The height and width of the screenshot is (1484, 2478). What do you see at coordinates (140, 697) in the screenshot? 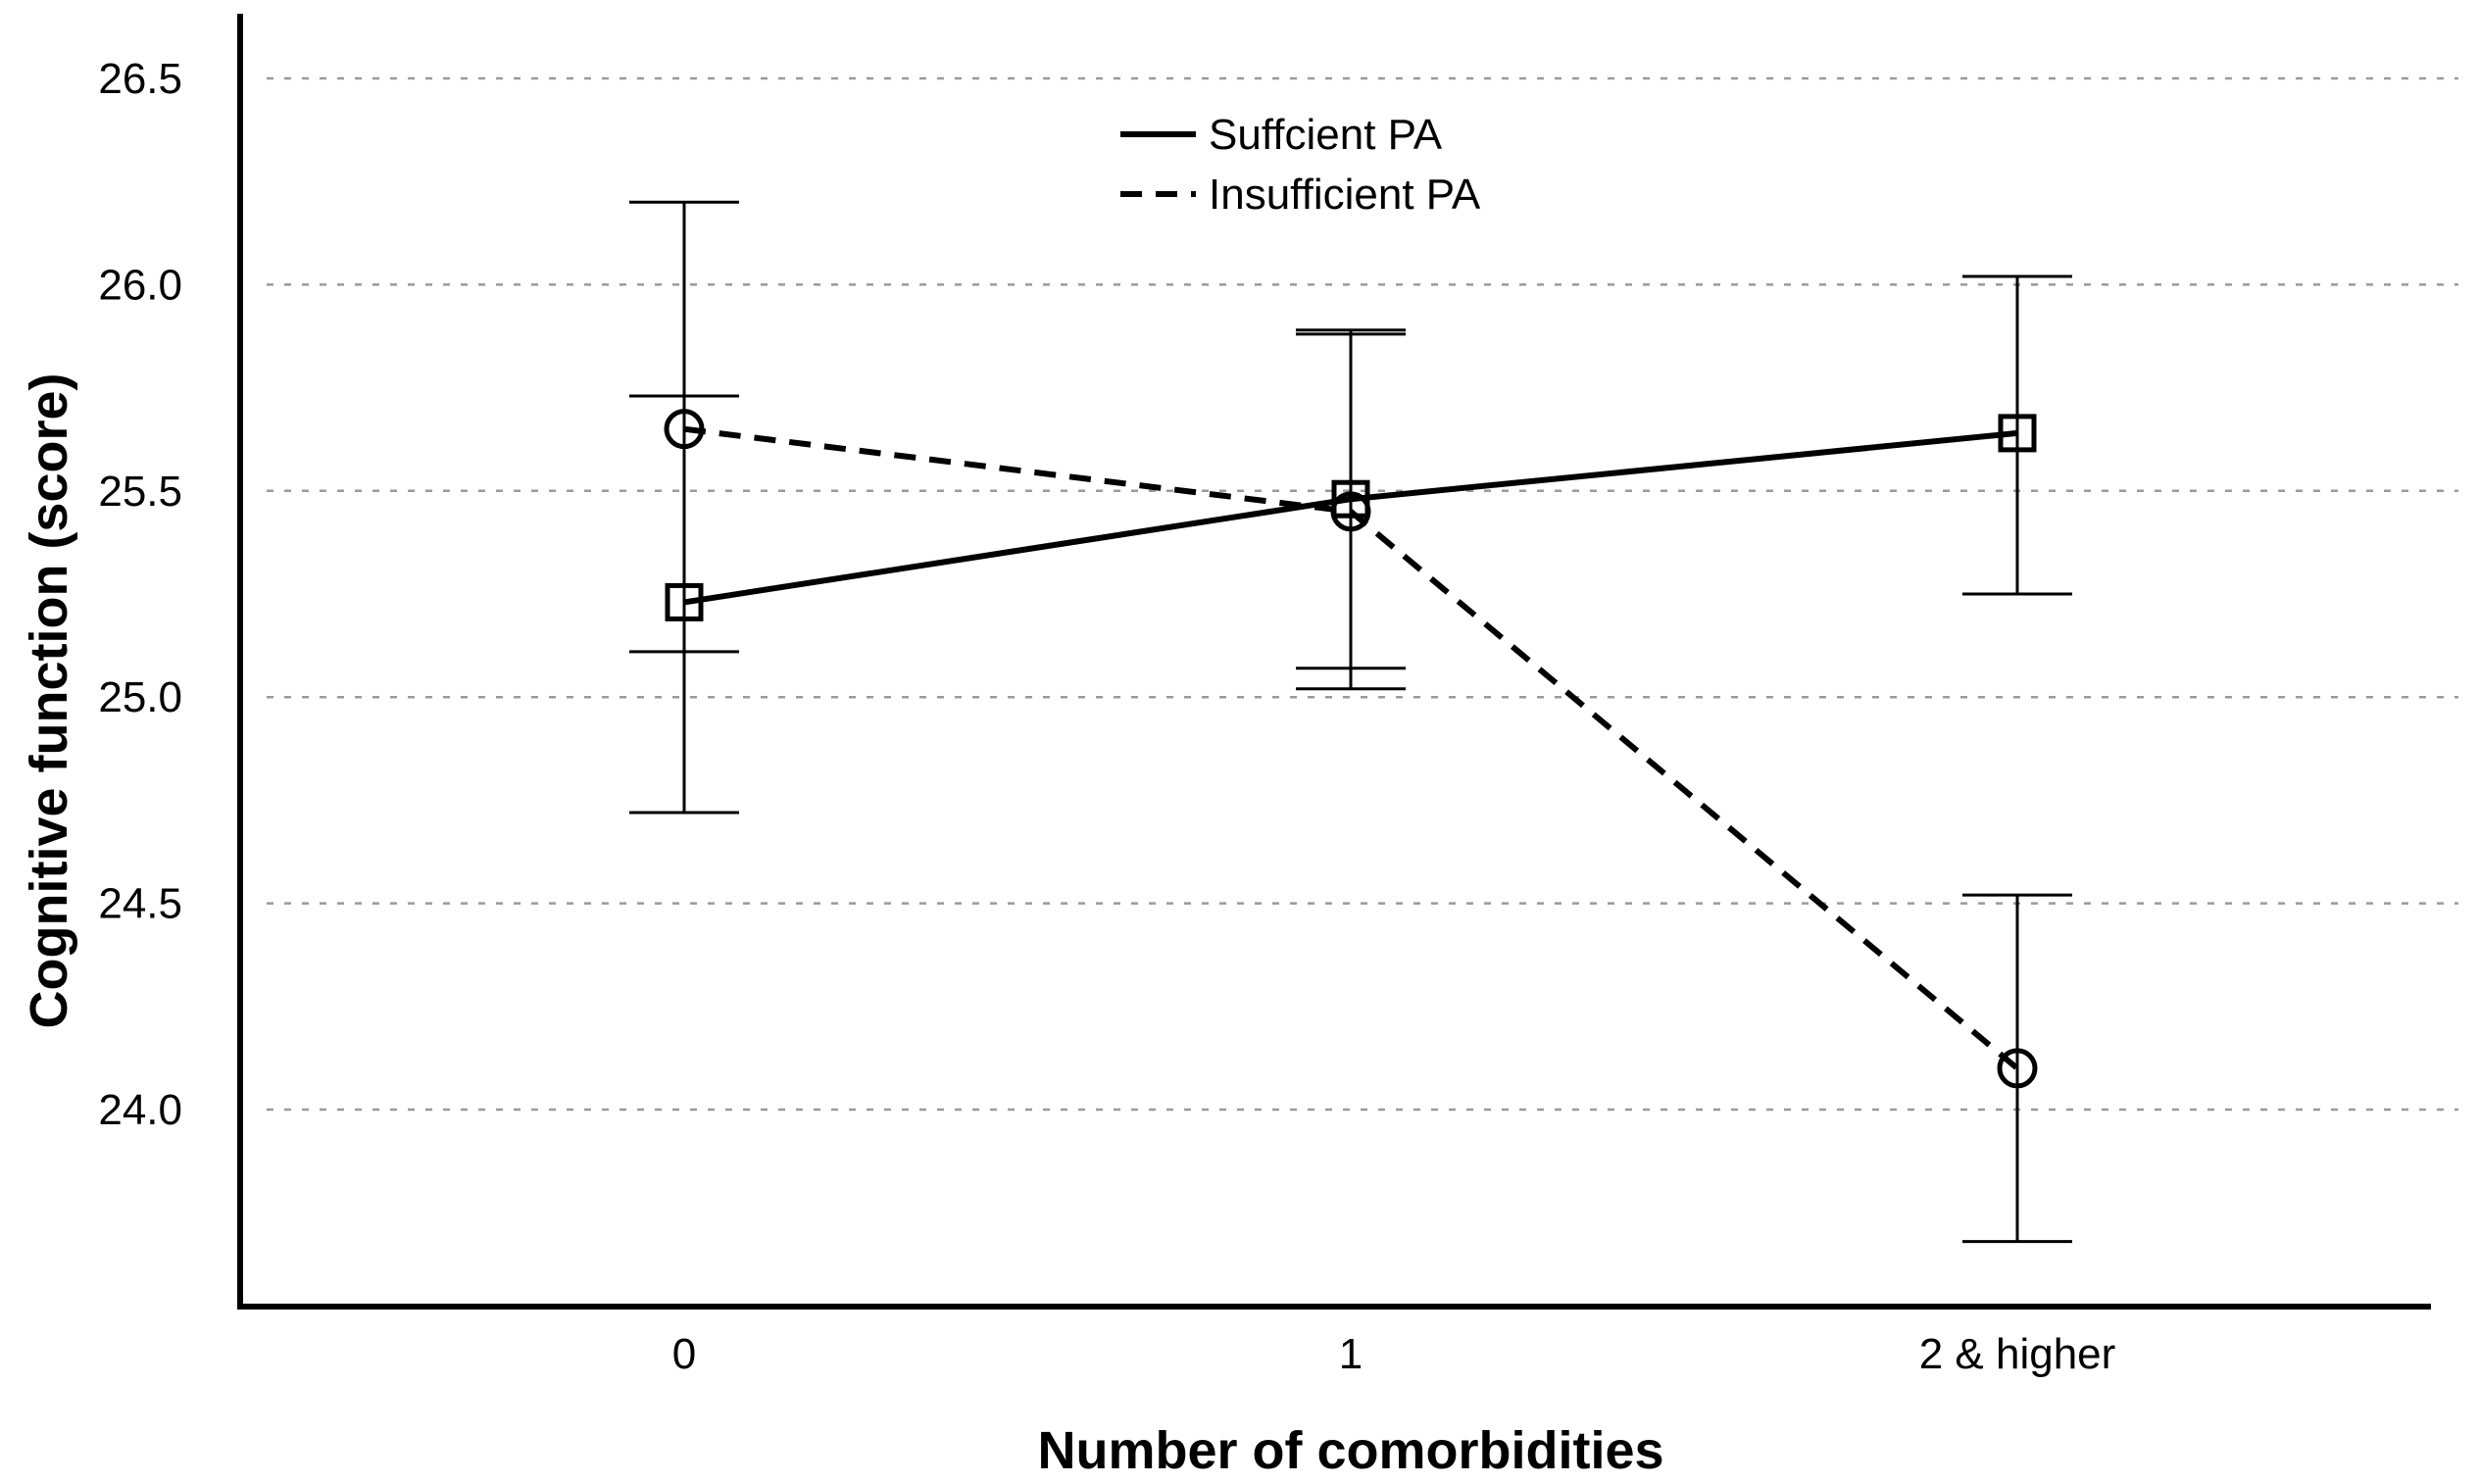
I see `y-tick-label-2: 25.0` at bounding box center [140, 697].